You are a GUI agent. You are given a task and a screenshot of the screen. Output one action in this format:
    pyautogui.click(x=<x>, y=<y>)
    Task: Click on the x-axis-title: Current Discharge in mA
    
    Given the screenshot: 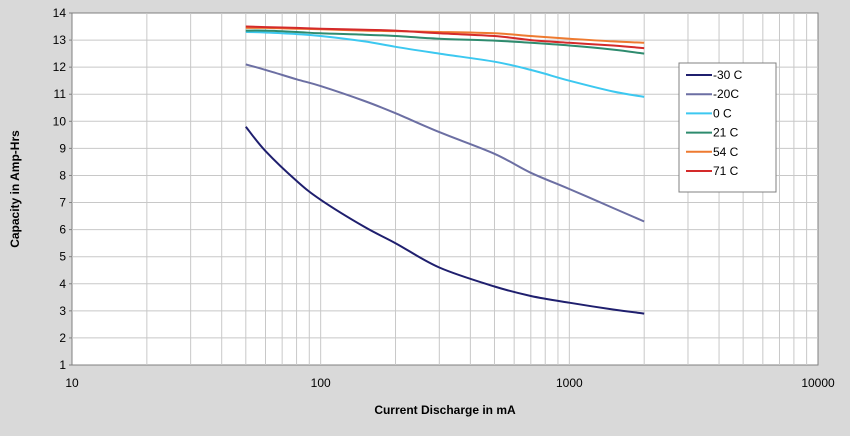 What is the action you would take?
    pyautogui.click(x=445, y=410)
    